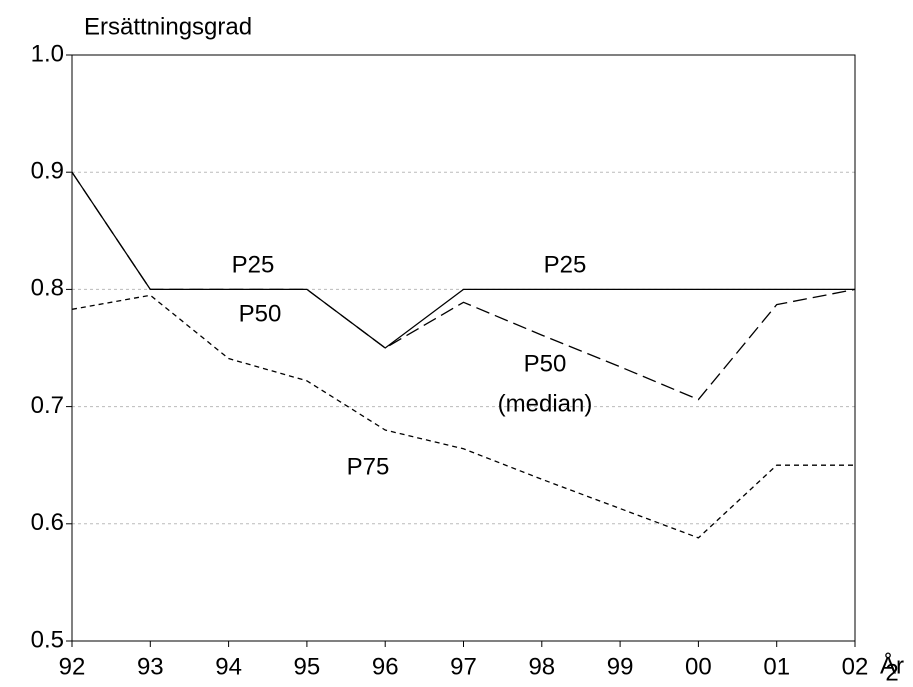 Image resolution: width=913 pixels, height=687 pixels. What do you see at coordinates (47, 288) in the screenshot?
I see `y-tick-label: 0.8` at bounding box center [47, 288].